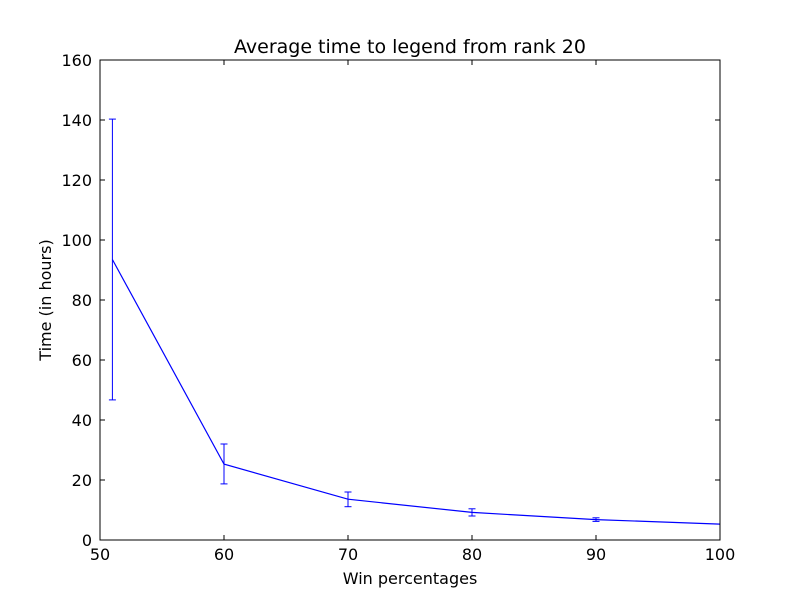 The width and height of the screenshot is (800, 604). What do you see at coordinates (82, 300) in the screenshot?
I see `y-tick-label: 80` at bounding box center [82, 300].